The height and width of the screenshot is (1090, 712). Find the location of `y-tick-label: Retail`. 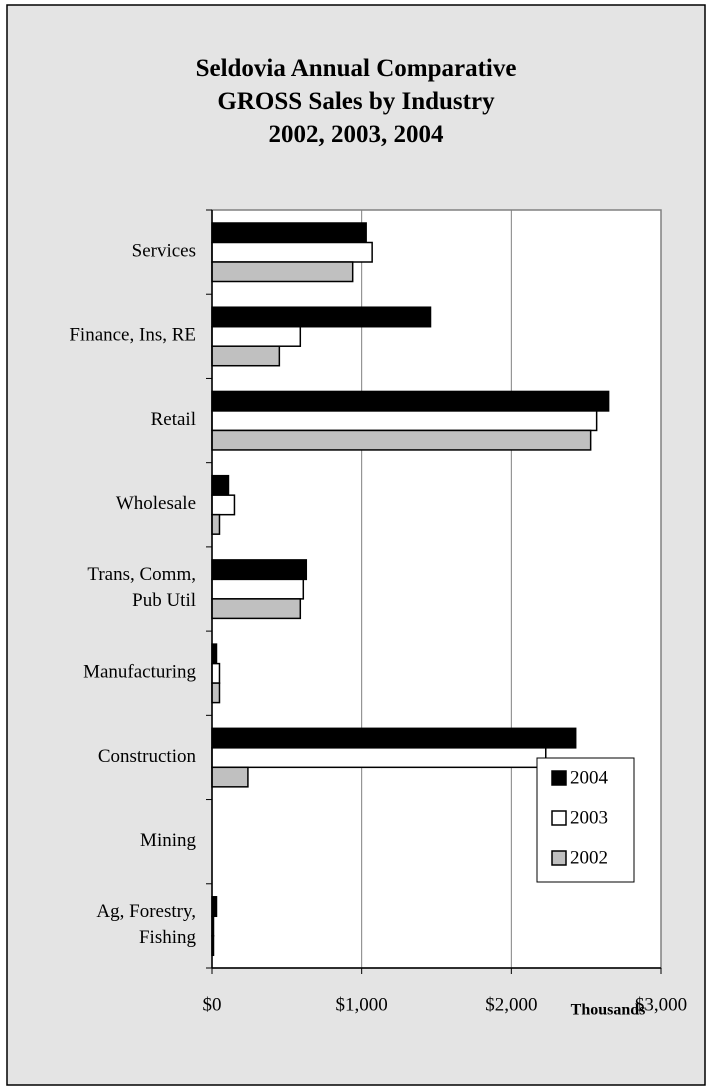

y-tick-label: Retail is located at coordinates (173, 419).